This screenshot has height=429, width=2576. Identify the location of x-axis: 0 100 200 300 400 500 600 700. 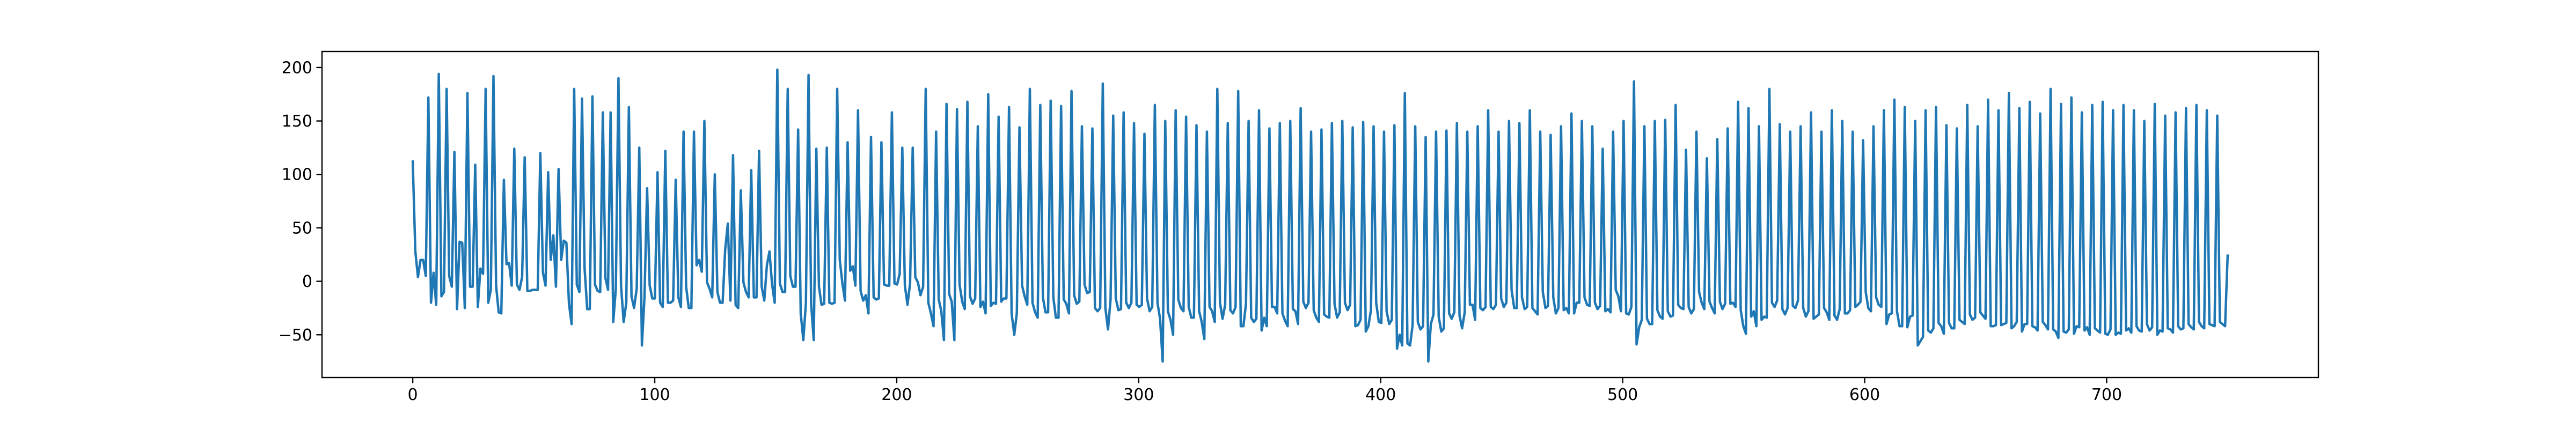
(1265, 391).